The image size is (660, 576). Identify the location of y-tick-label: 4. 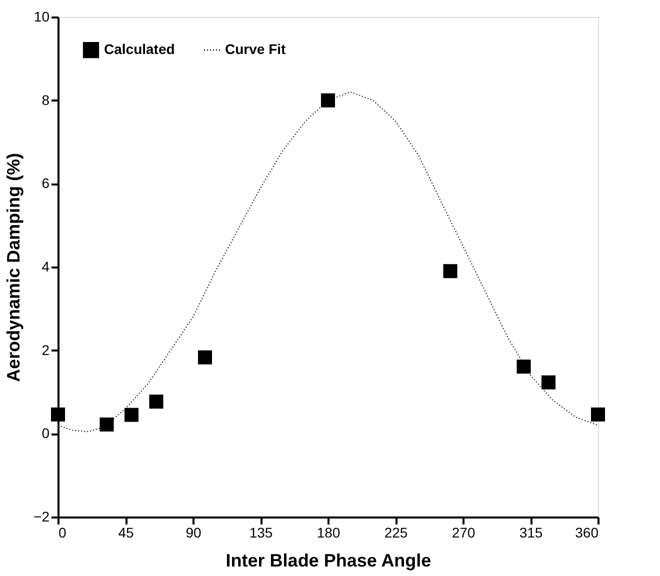
(46, 266).